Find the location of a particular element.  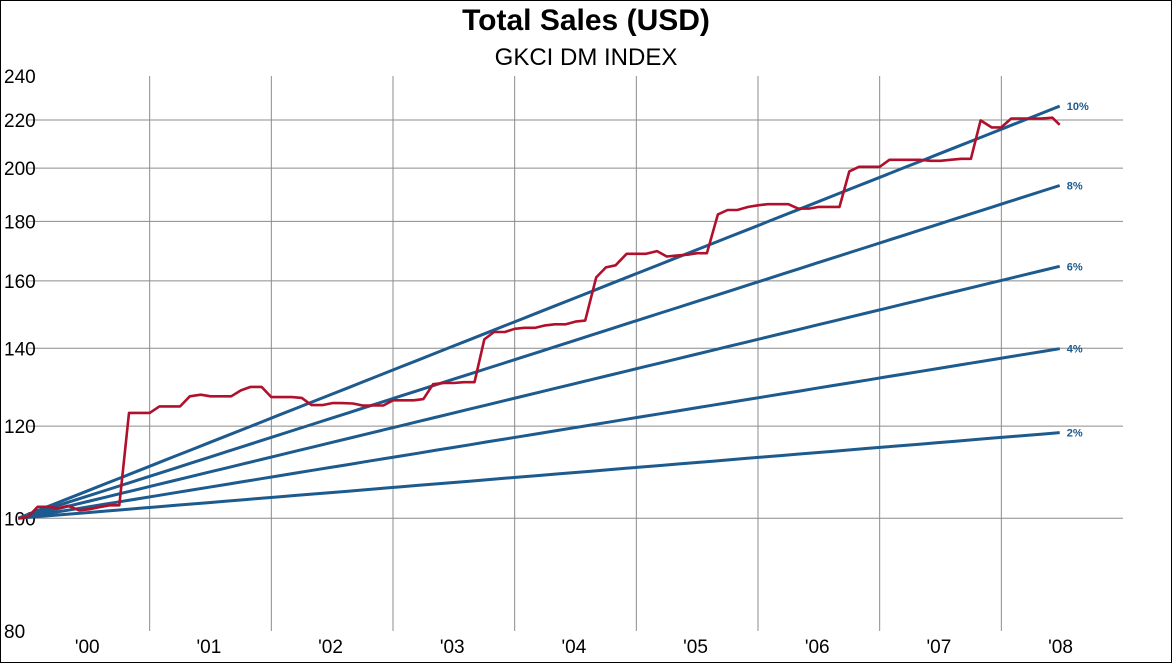

x-tick-label: '04 is located at coordinates (574, 647).